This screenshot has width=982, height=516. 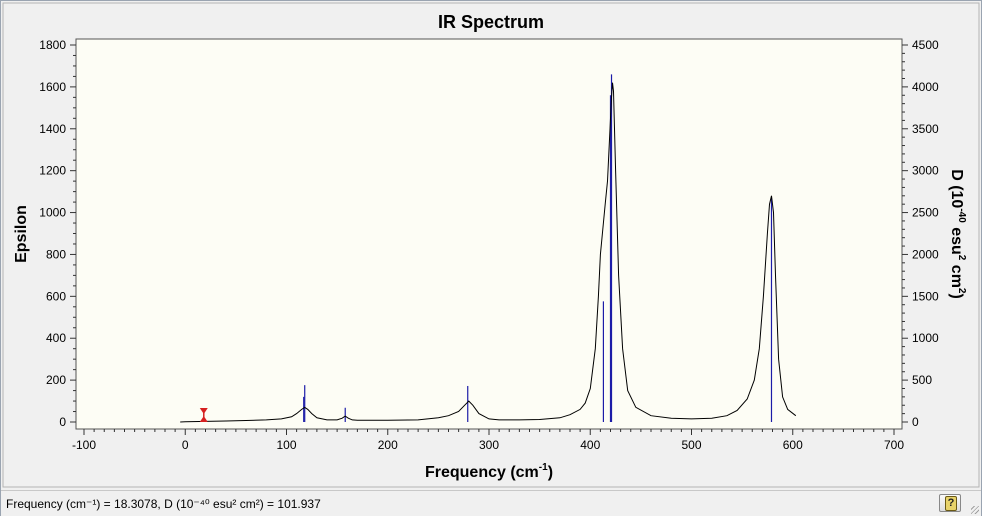 What do you see at coordinates (62, 422) in the screenshot?
I see `y-tick-label: 0` at bounding box center [62, 422].